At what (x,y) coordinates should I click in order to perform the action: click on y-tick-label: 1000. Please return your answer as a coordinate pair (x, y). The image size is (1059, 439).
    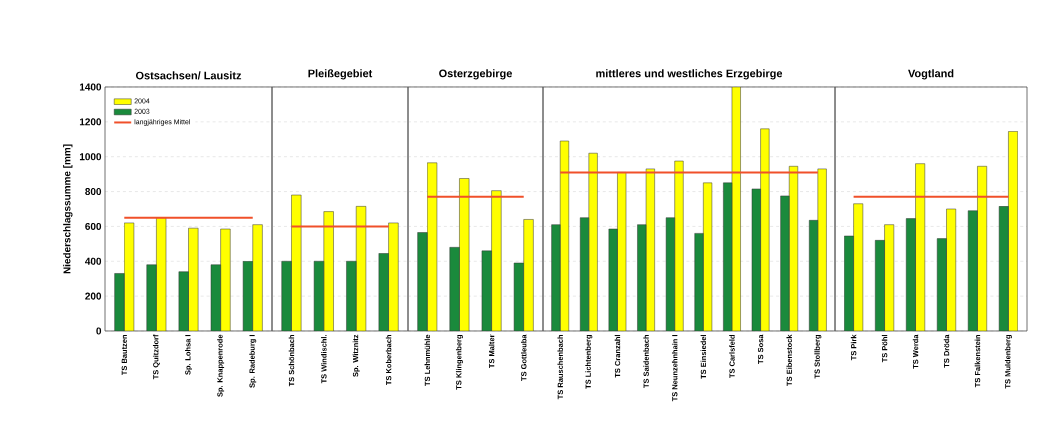
    Looking at the image, I should click on (90, 157).